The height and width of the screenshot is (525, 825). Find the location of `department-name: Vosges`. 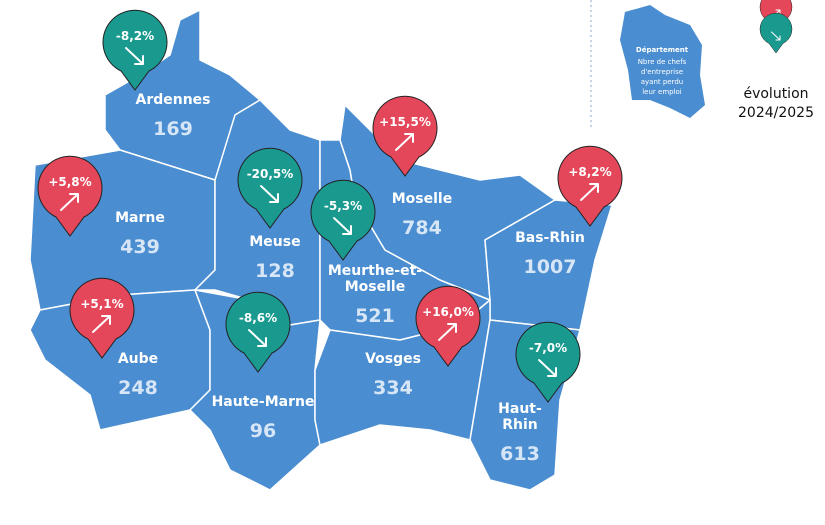

department-name: Vosges is located at coordinates (393, 359).